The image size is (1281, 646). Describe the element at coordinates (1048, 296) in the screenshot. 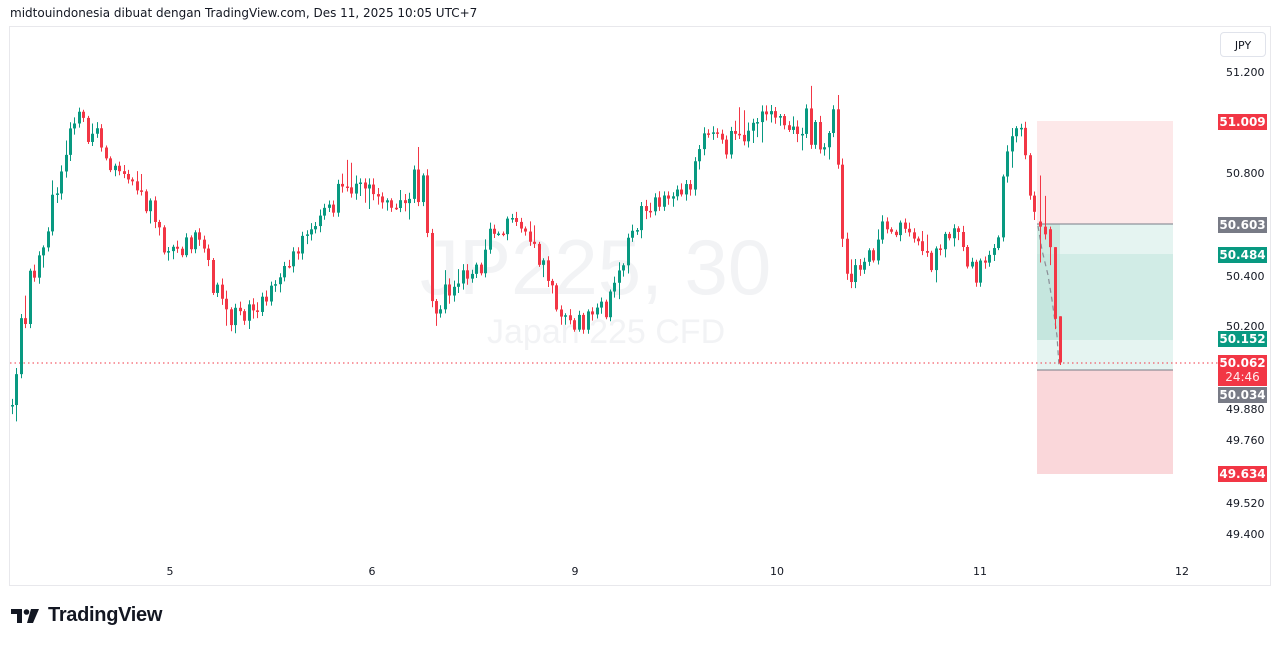

I see `trade-path-line` at that location.